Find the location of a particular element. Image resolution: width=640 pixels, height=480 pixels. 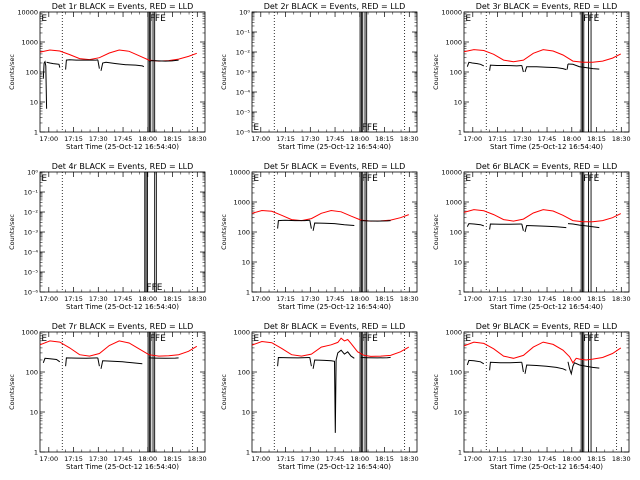

panel-title: Det 6r BLACK = Events, RED = LLD is located at coordinates (547, 166).